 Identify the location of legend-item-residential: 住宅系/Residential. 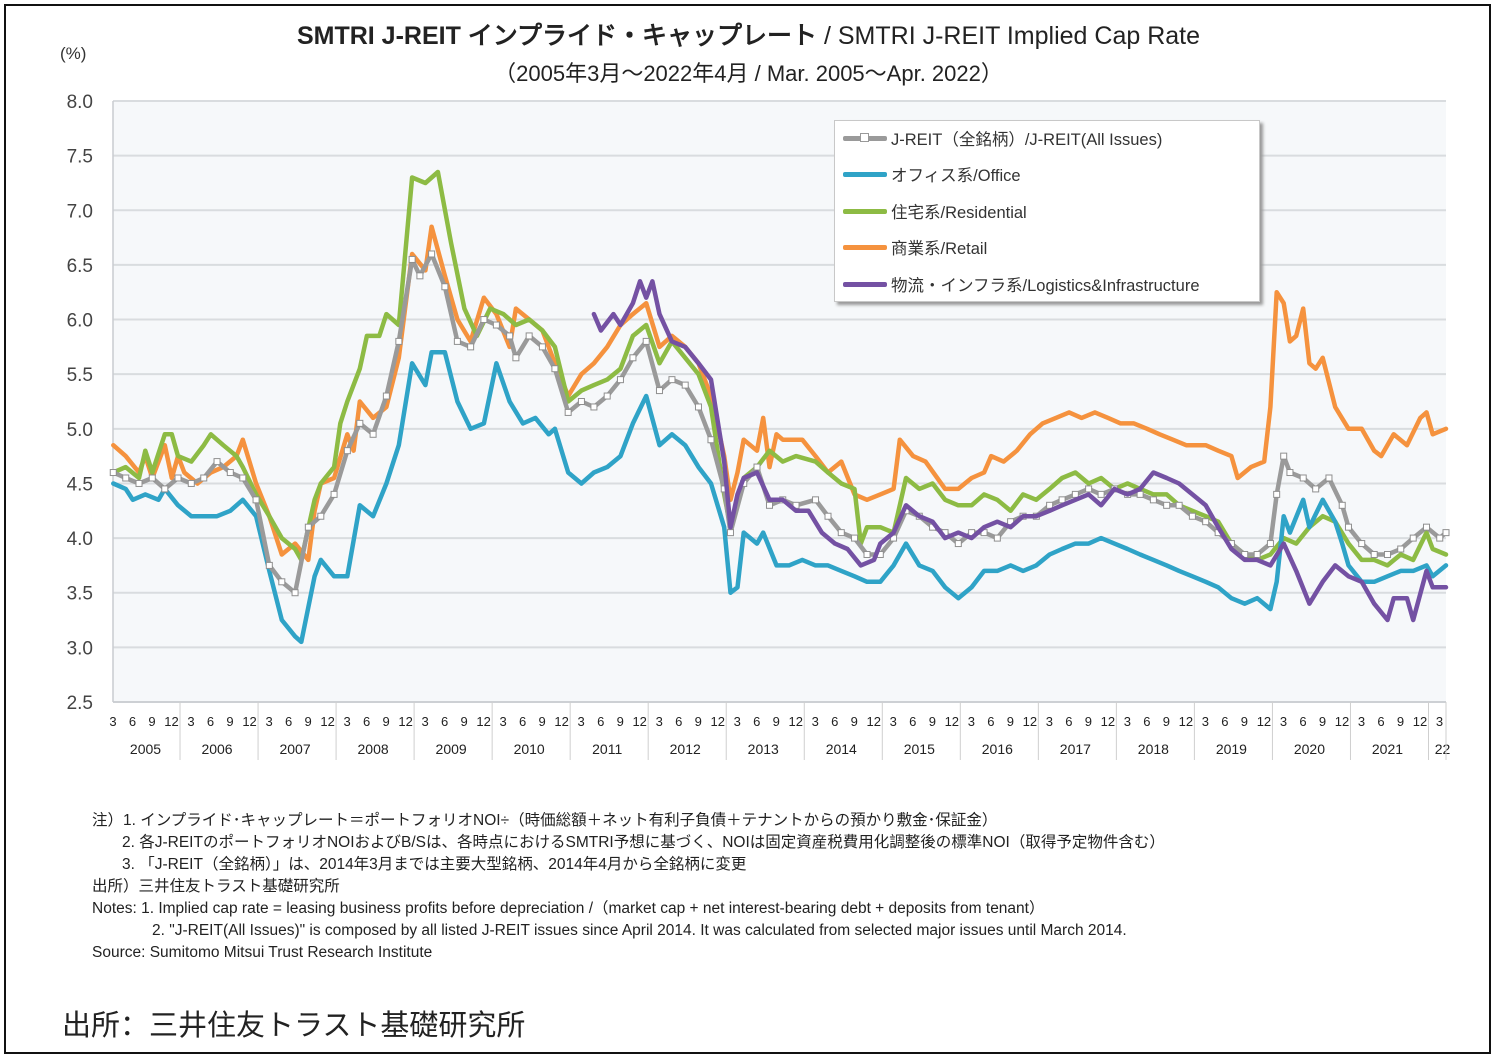
(935, 211).